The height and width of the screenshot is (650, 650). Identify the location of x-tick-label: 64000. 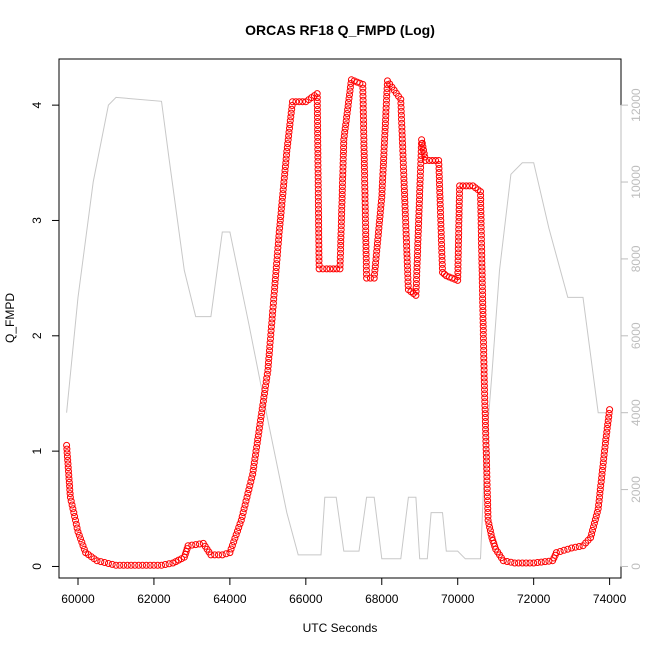
(230, 599).